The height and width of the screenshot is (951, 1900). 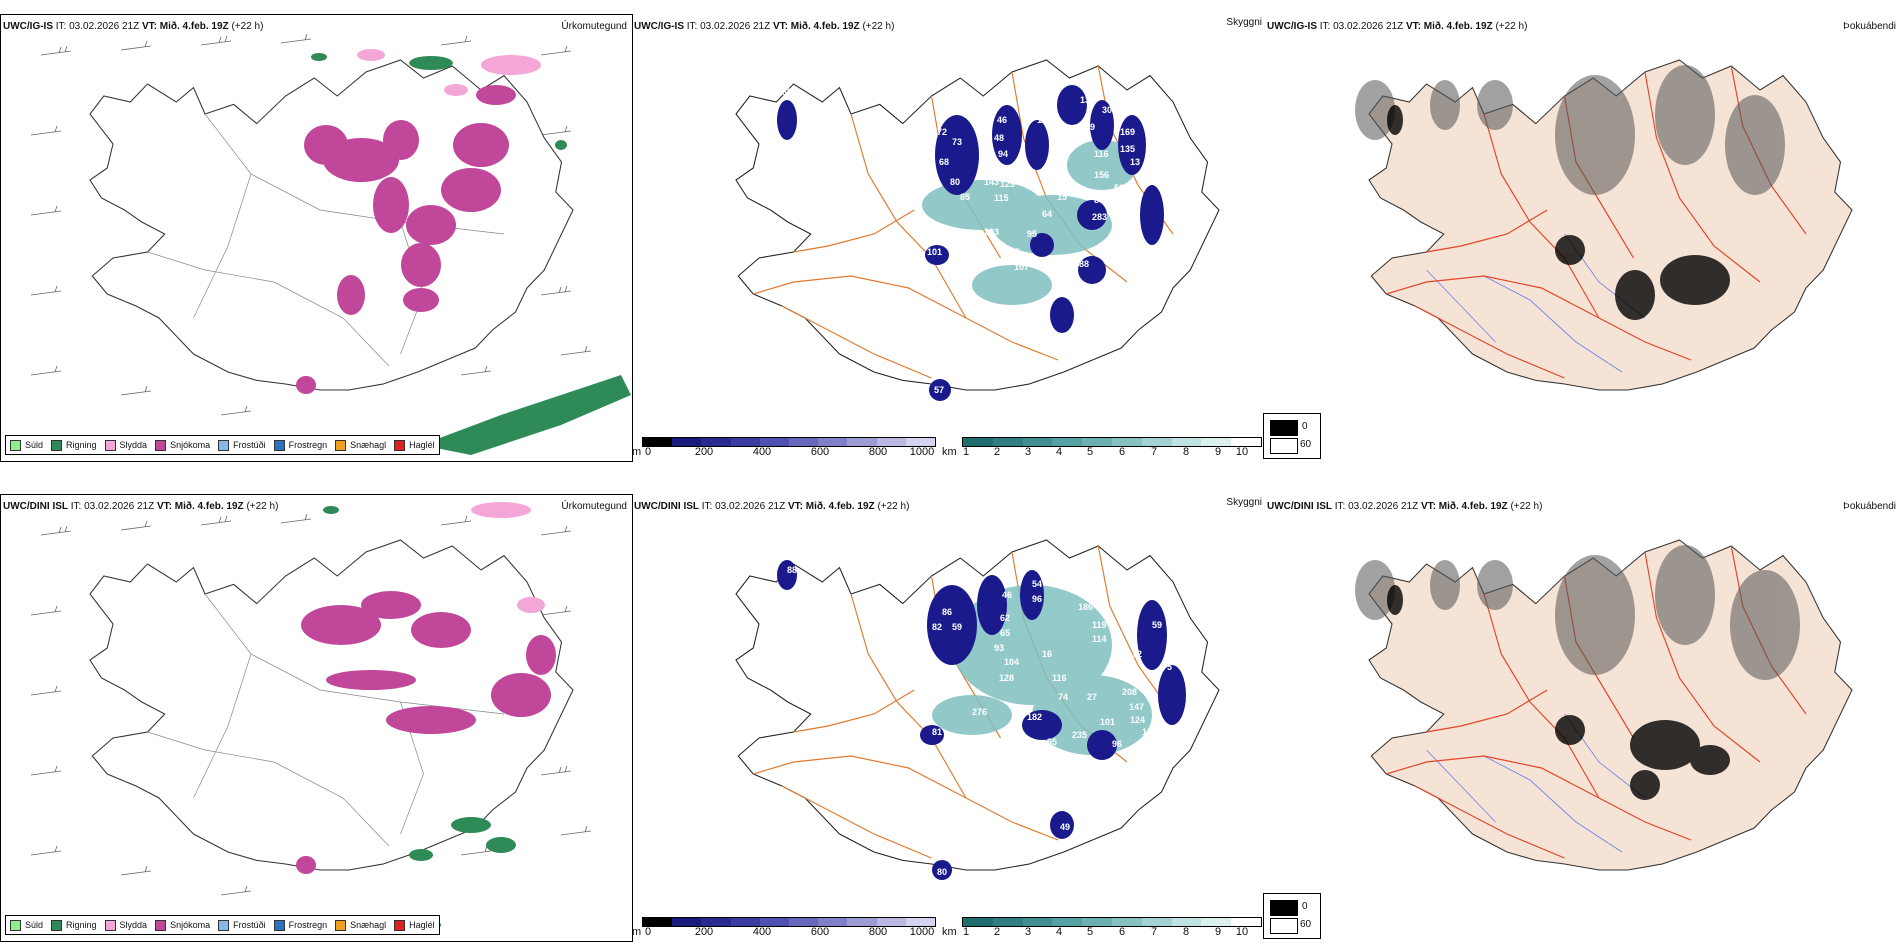 I want to click on vis-label: 70, so click(x=1139, y=262).